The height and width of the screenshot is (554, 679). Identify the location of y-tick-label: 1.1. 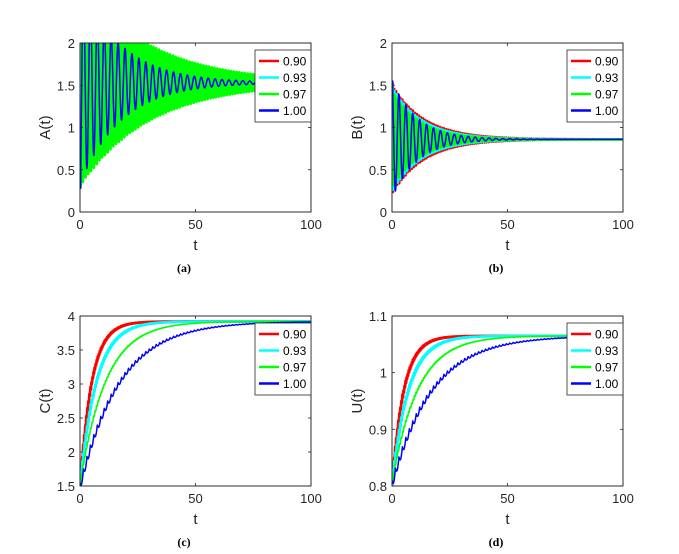
(378, 316).